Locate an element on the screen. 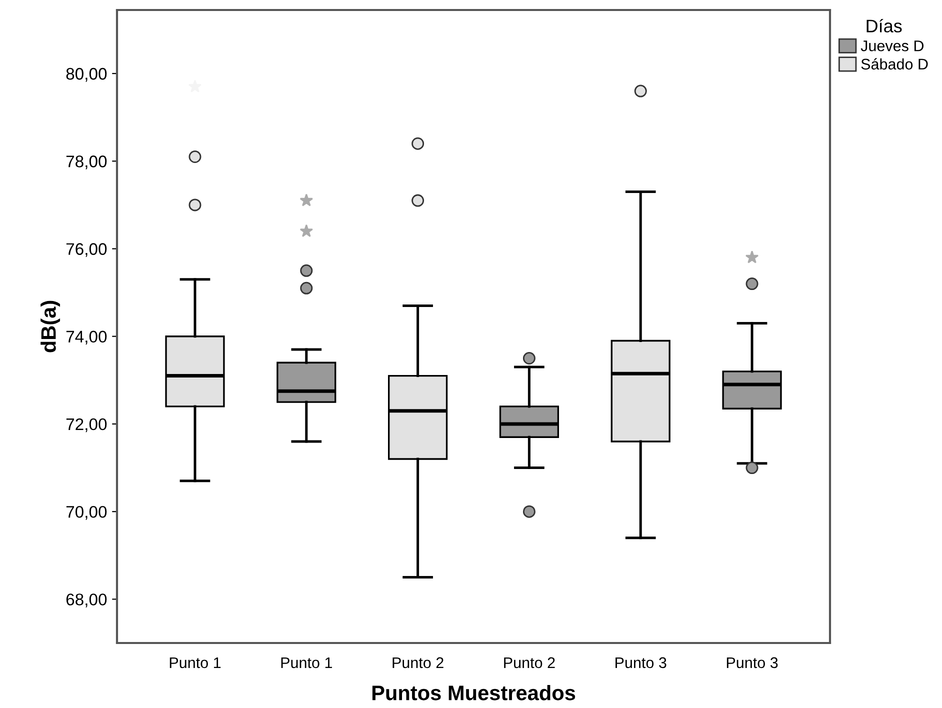  y-tick-label: 68,00 is located at coordinates (86, 601).